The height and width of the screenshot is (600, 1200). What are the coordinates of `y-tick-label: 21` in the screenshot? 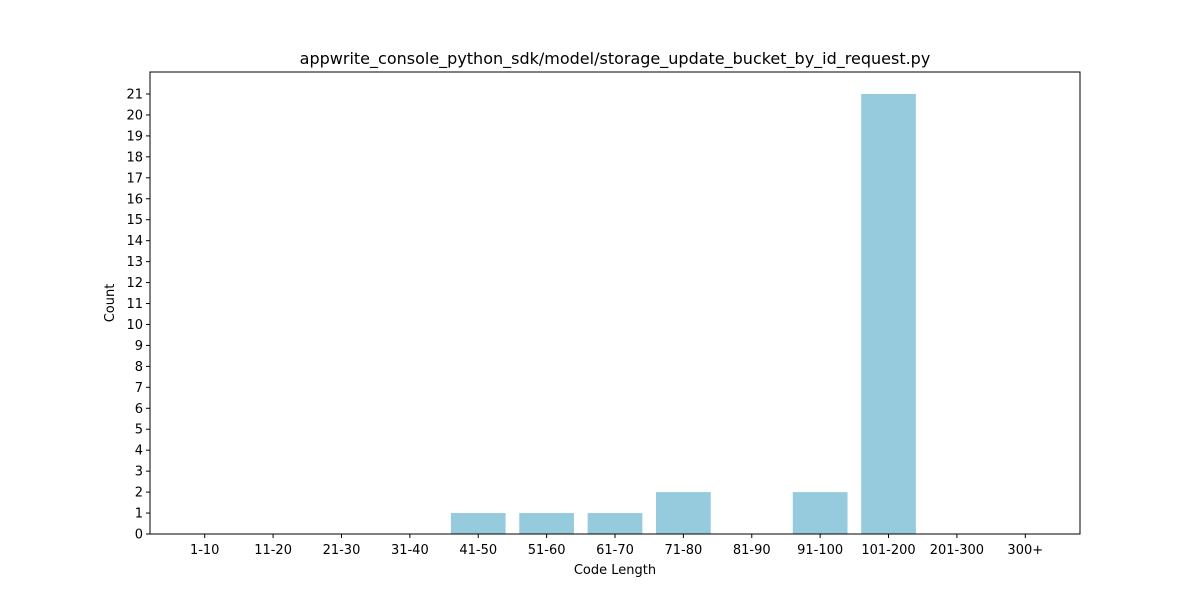 It's located at (134, 95).